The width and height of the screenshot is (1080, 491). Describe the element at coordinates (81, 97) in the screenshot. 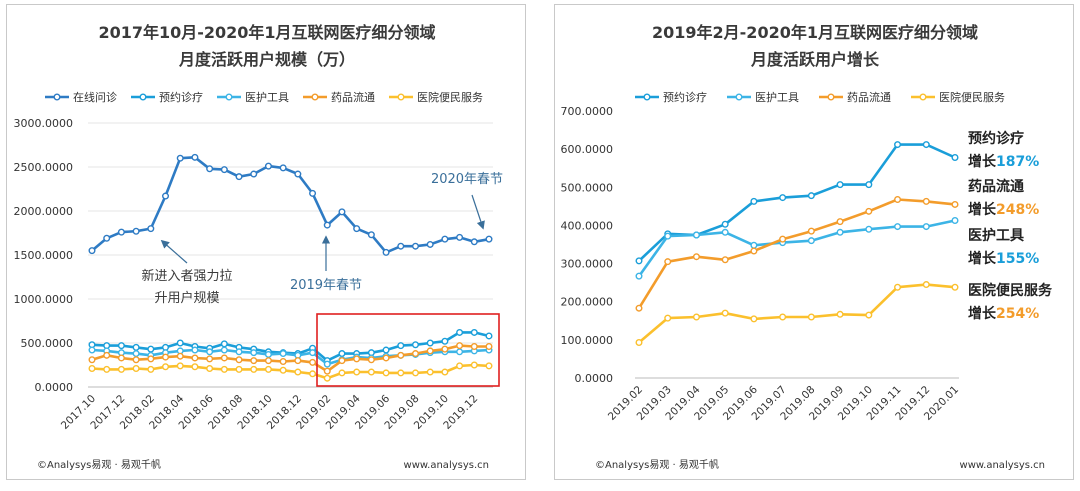

I see `left-legend-item: 在线问诊` at that location.